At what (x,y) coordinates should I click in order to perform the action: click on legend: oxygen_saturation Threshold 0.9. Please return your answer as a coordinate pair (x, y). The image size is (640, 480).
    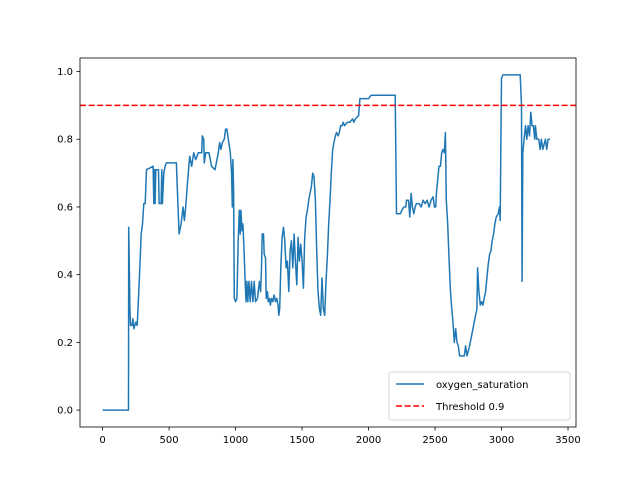
    Looking at the image, I should click on (479, 396).